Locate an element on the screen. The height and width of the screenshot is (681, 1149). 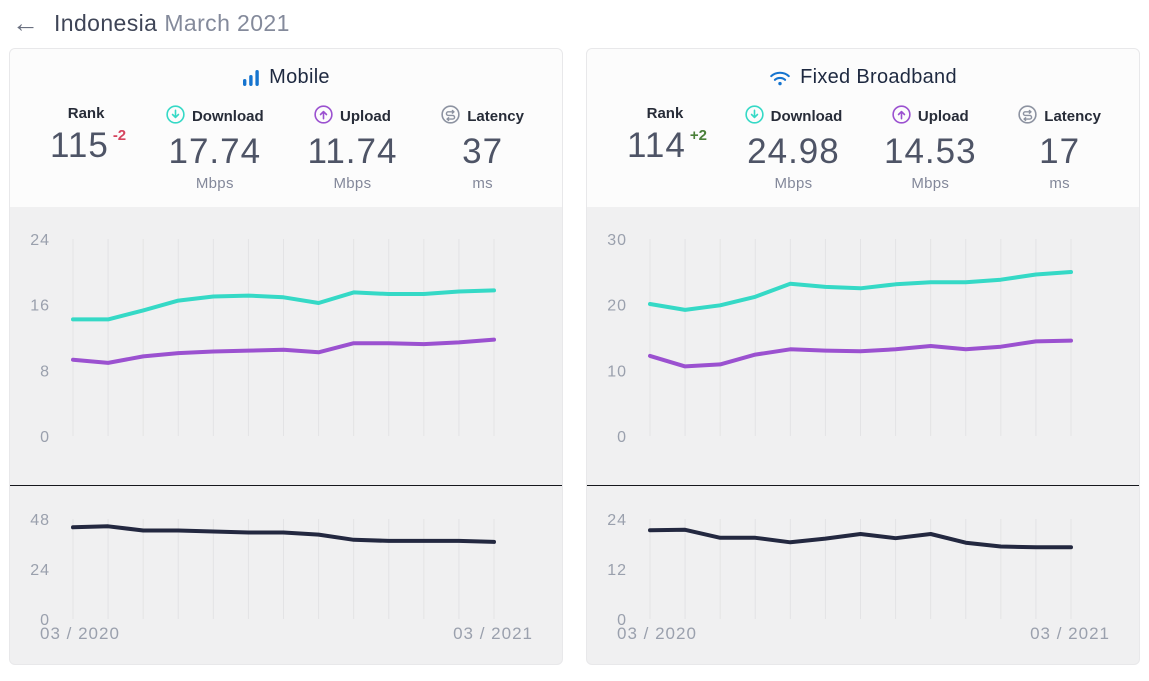
mobile-stats-row: Rank 115 -2 Download 17.74 Mb is located at coordinates (286, 140).